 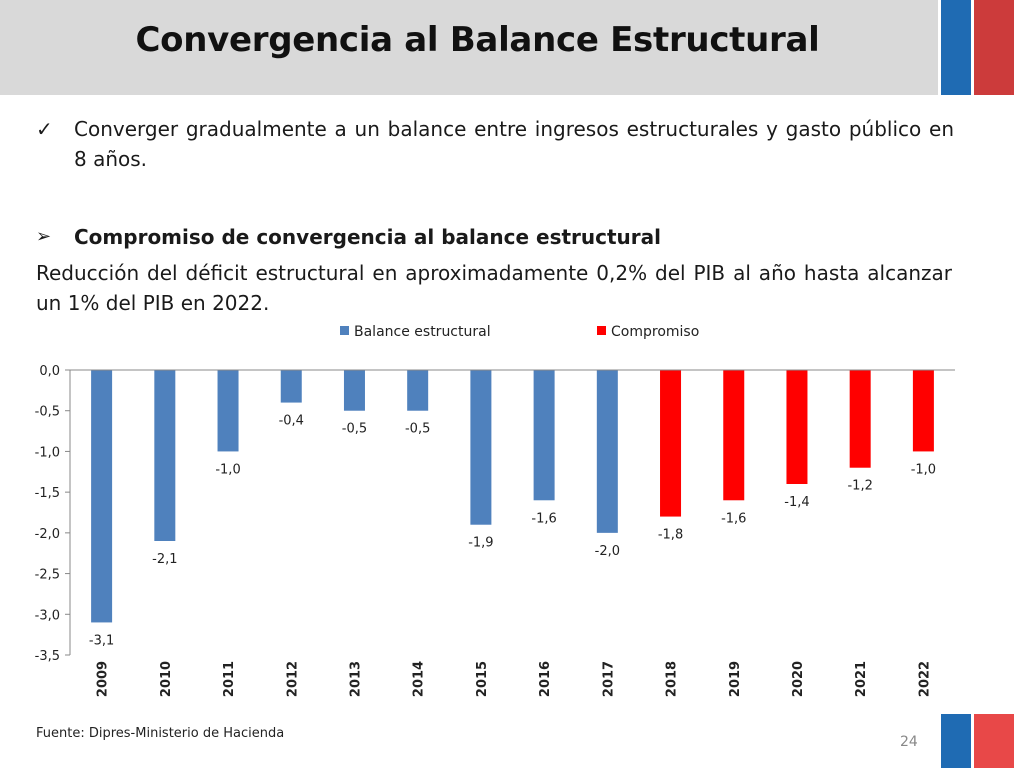 I want to click on bar-2012, so click(x=291, y=386).